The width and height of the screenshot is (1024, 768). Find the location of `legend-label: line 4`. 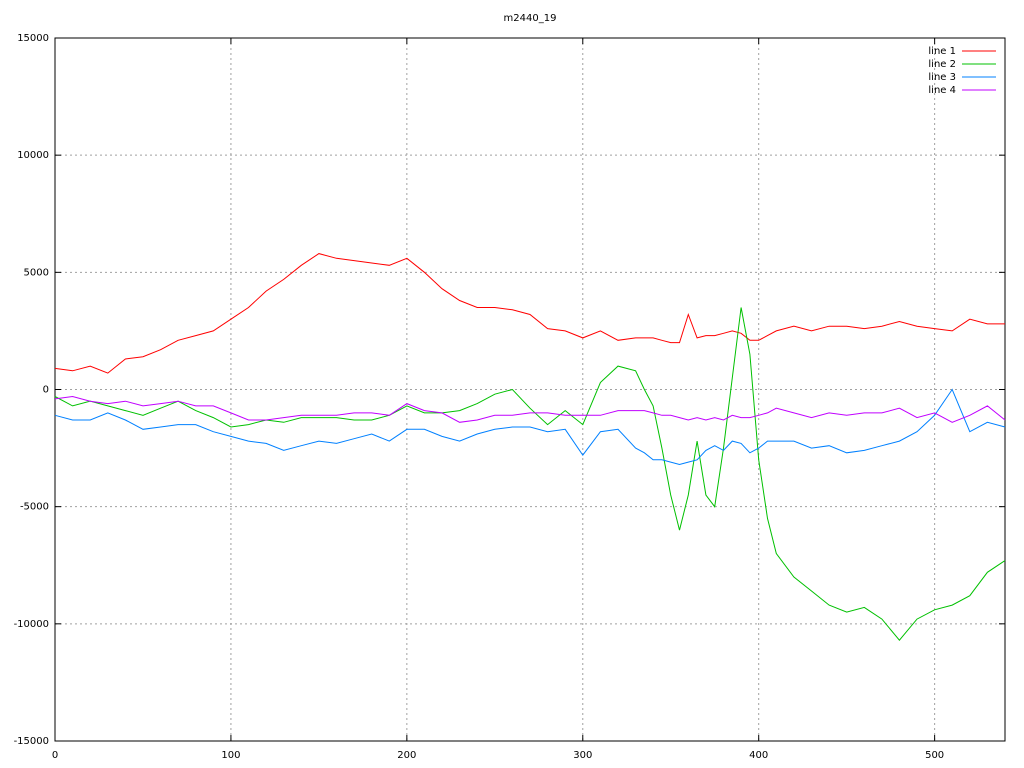

legend-label: line 4 is located at coordinates (942, 90).